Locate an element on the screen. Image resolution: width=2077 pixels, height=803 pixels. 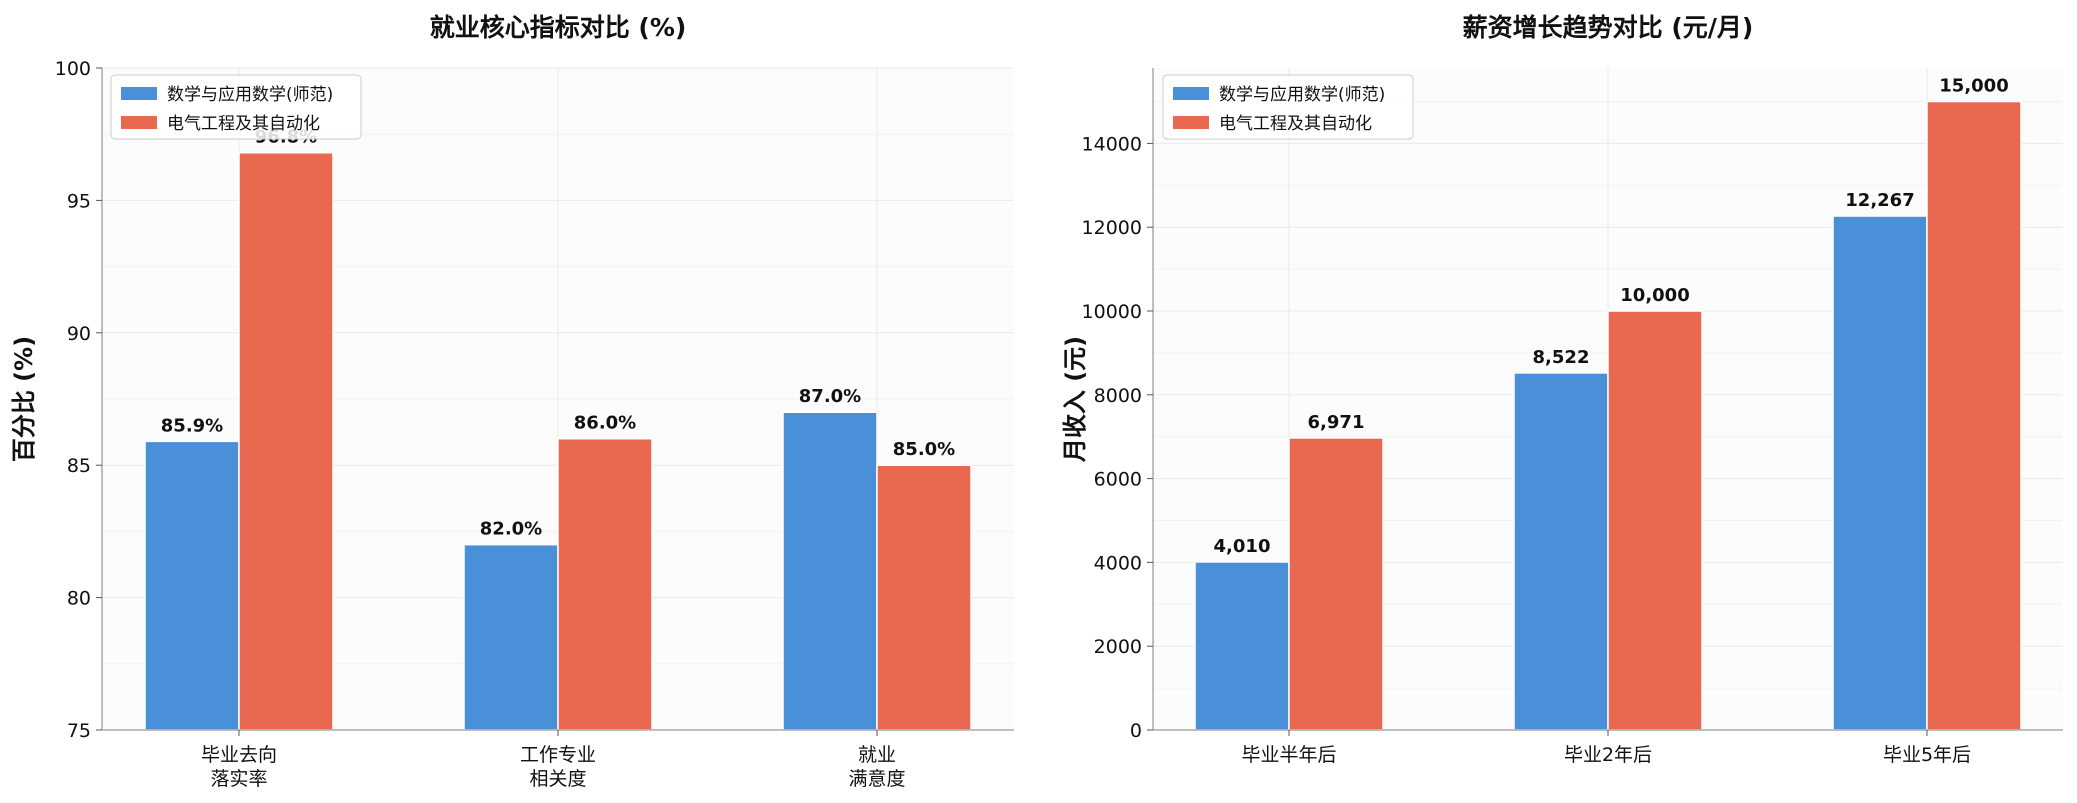
chart-title: 薪资增长趋势对比 (元/月) is located at coordinates (1608, 27).